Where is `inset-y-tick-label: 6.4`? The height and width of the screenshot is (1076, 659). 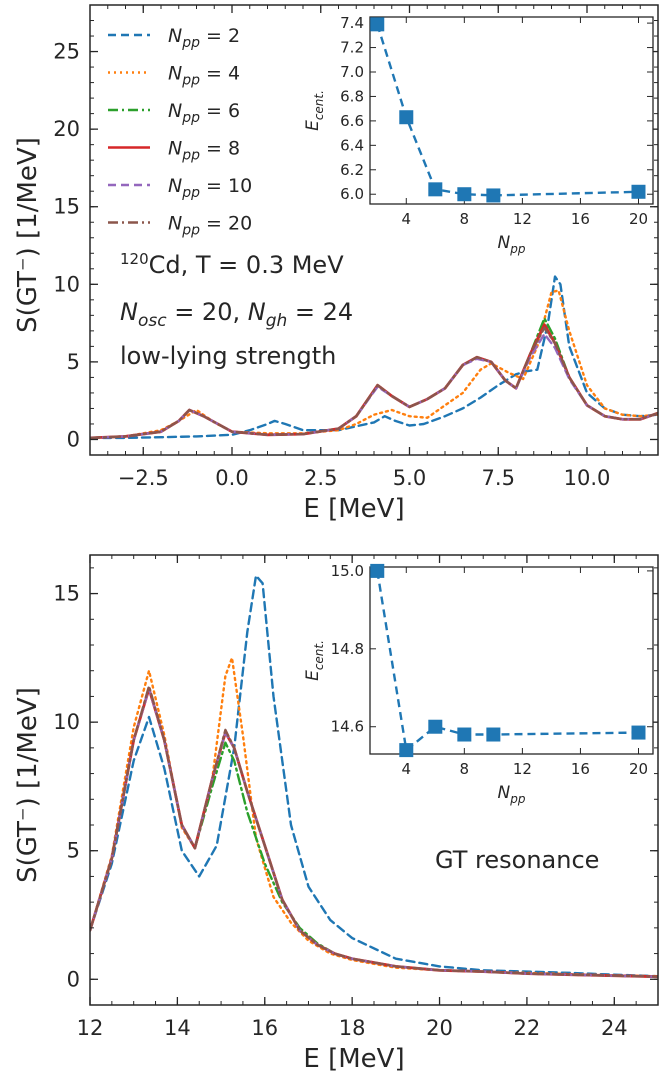
inset-y-tick-label: 6.4 is located at coordinates (352, 145).